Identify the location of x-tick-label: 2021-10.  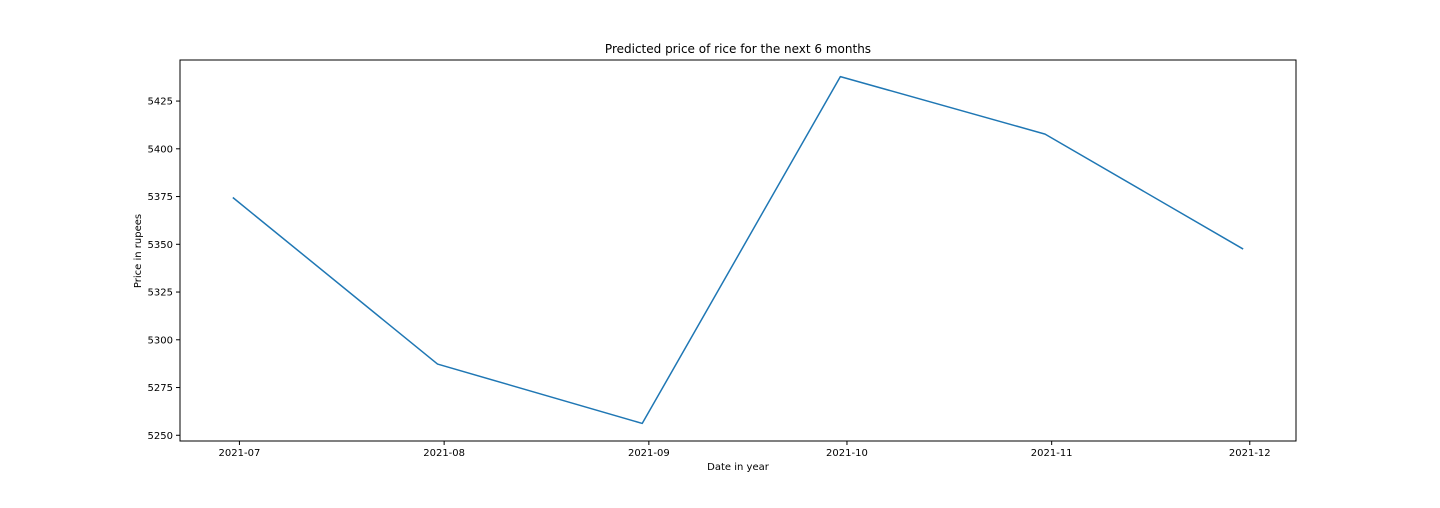
(847, 453).